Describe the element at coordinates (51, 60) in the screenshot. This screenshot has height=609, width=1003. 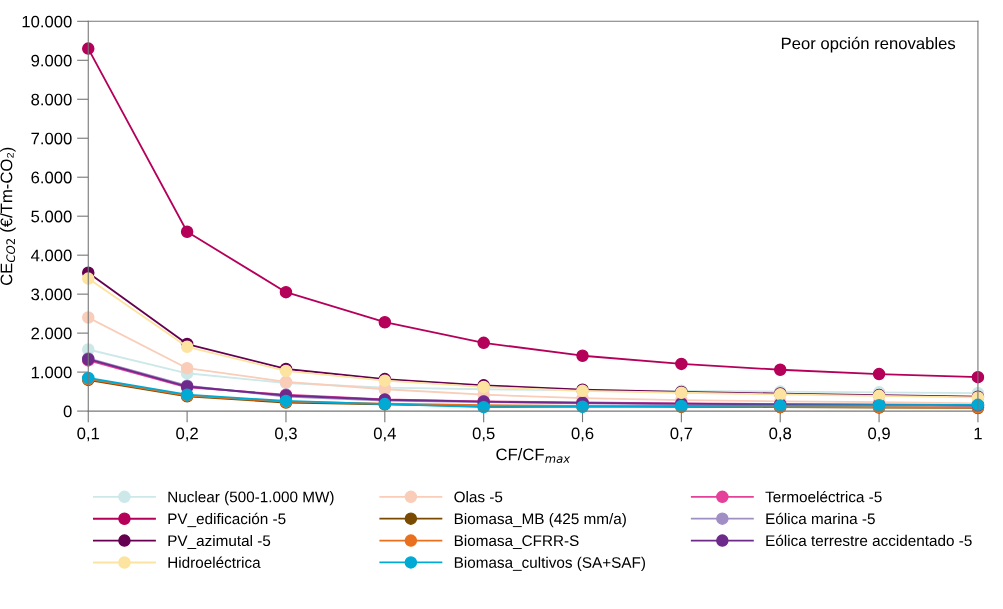
I see `y-tick-label: 9.000` at that location.